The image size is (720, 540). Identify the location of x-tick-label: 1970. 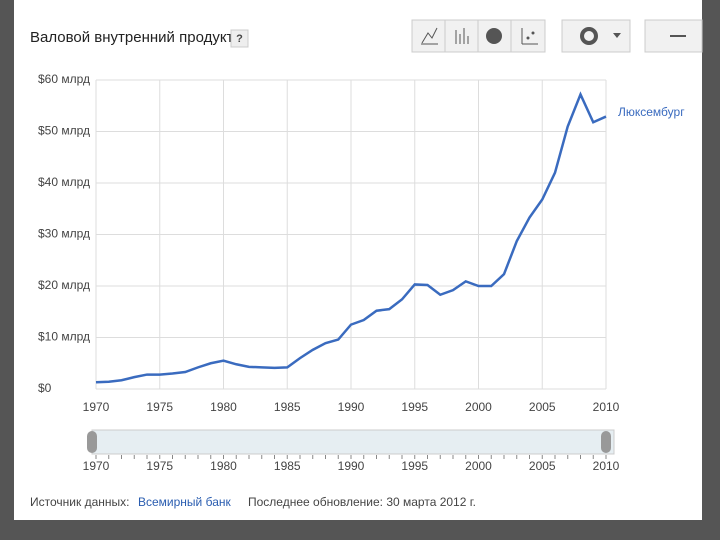
(96, 407).